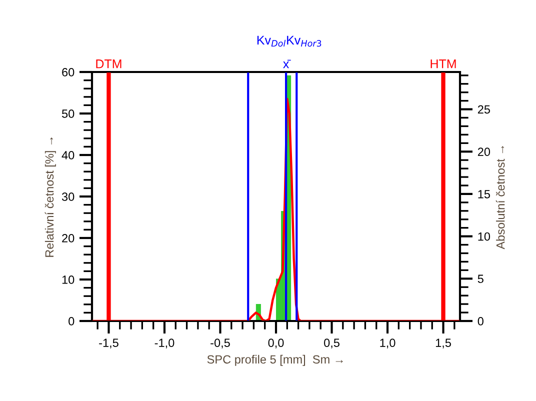 The width and height of the screenshot is (536, 401). I want to click on y-tick-label: 0, so click(71, 321).